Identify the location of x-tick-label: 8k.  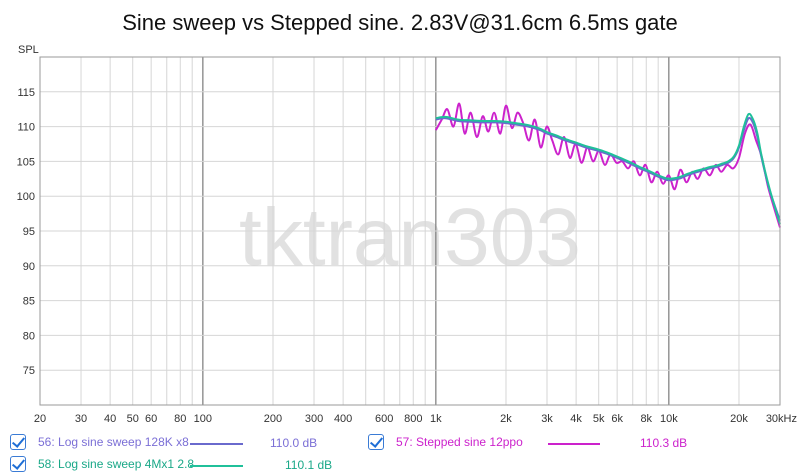
(646, 419).